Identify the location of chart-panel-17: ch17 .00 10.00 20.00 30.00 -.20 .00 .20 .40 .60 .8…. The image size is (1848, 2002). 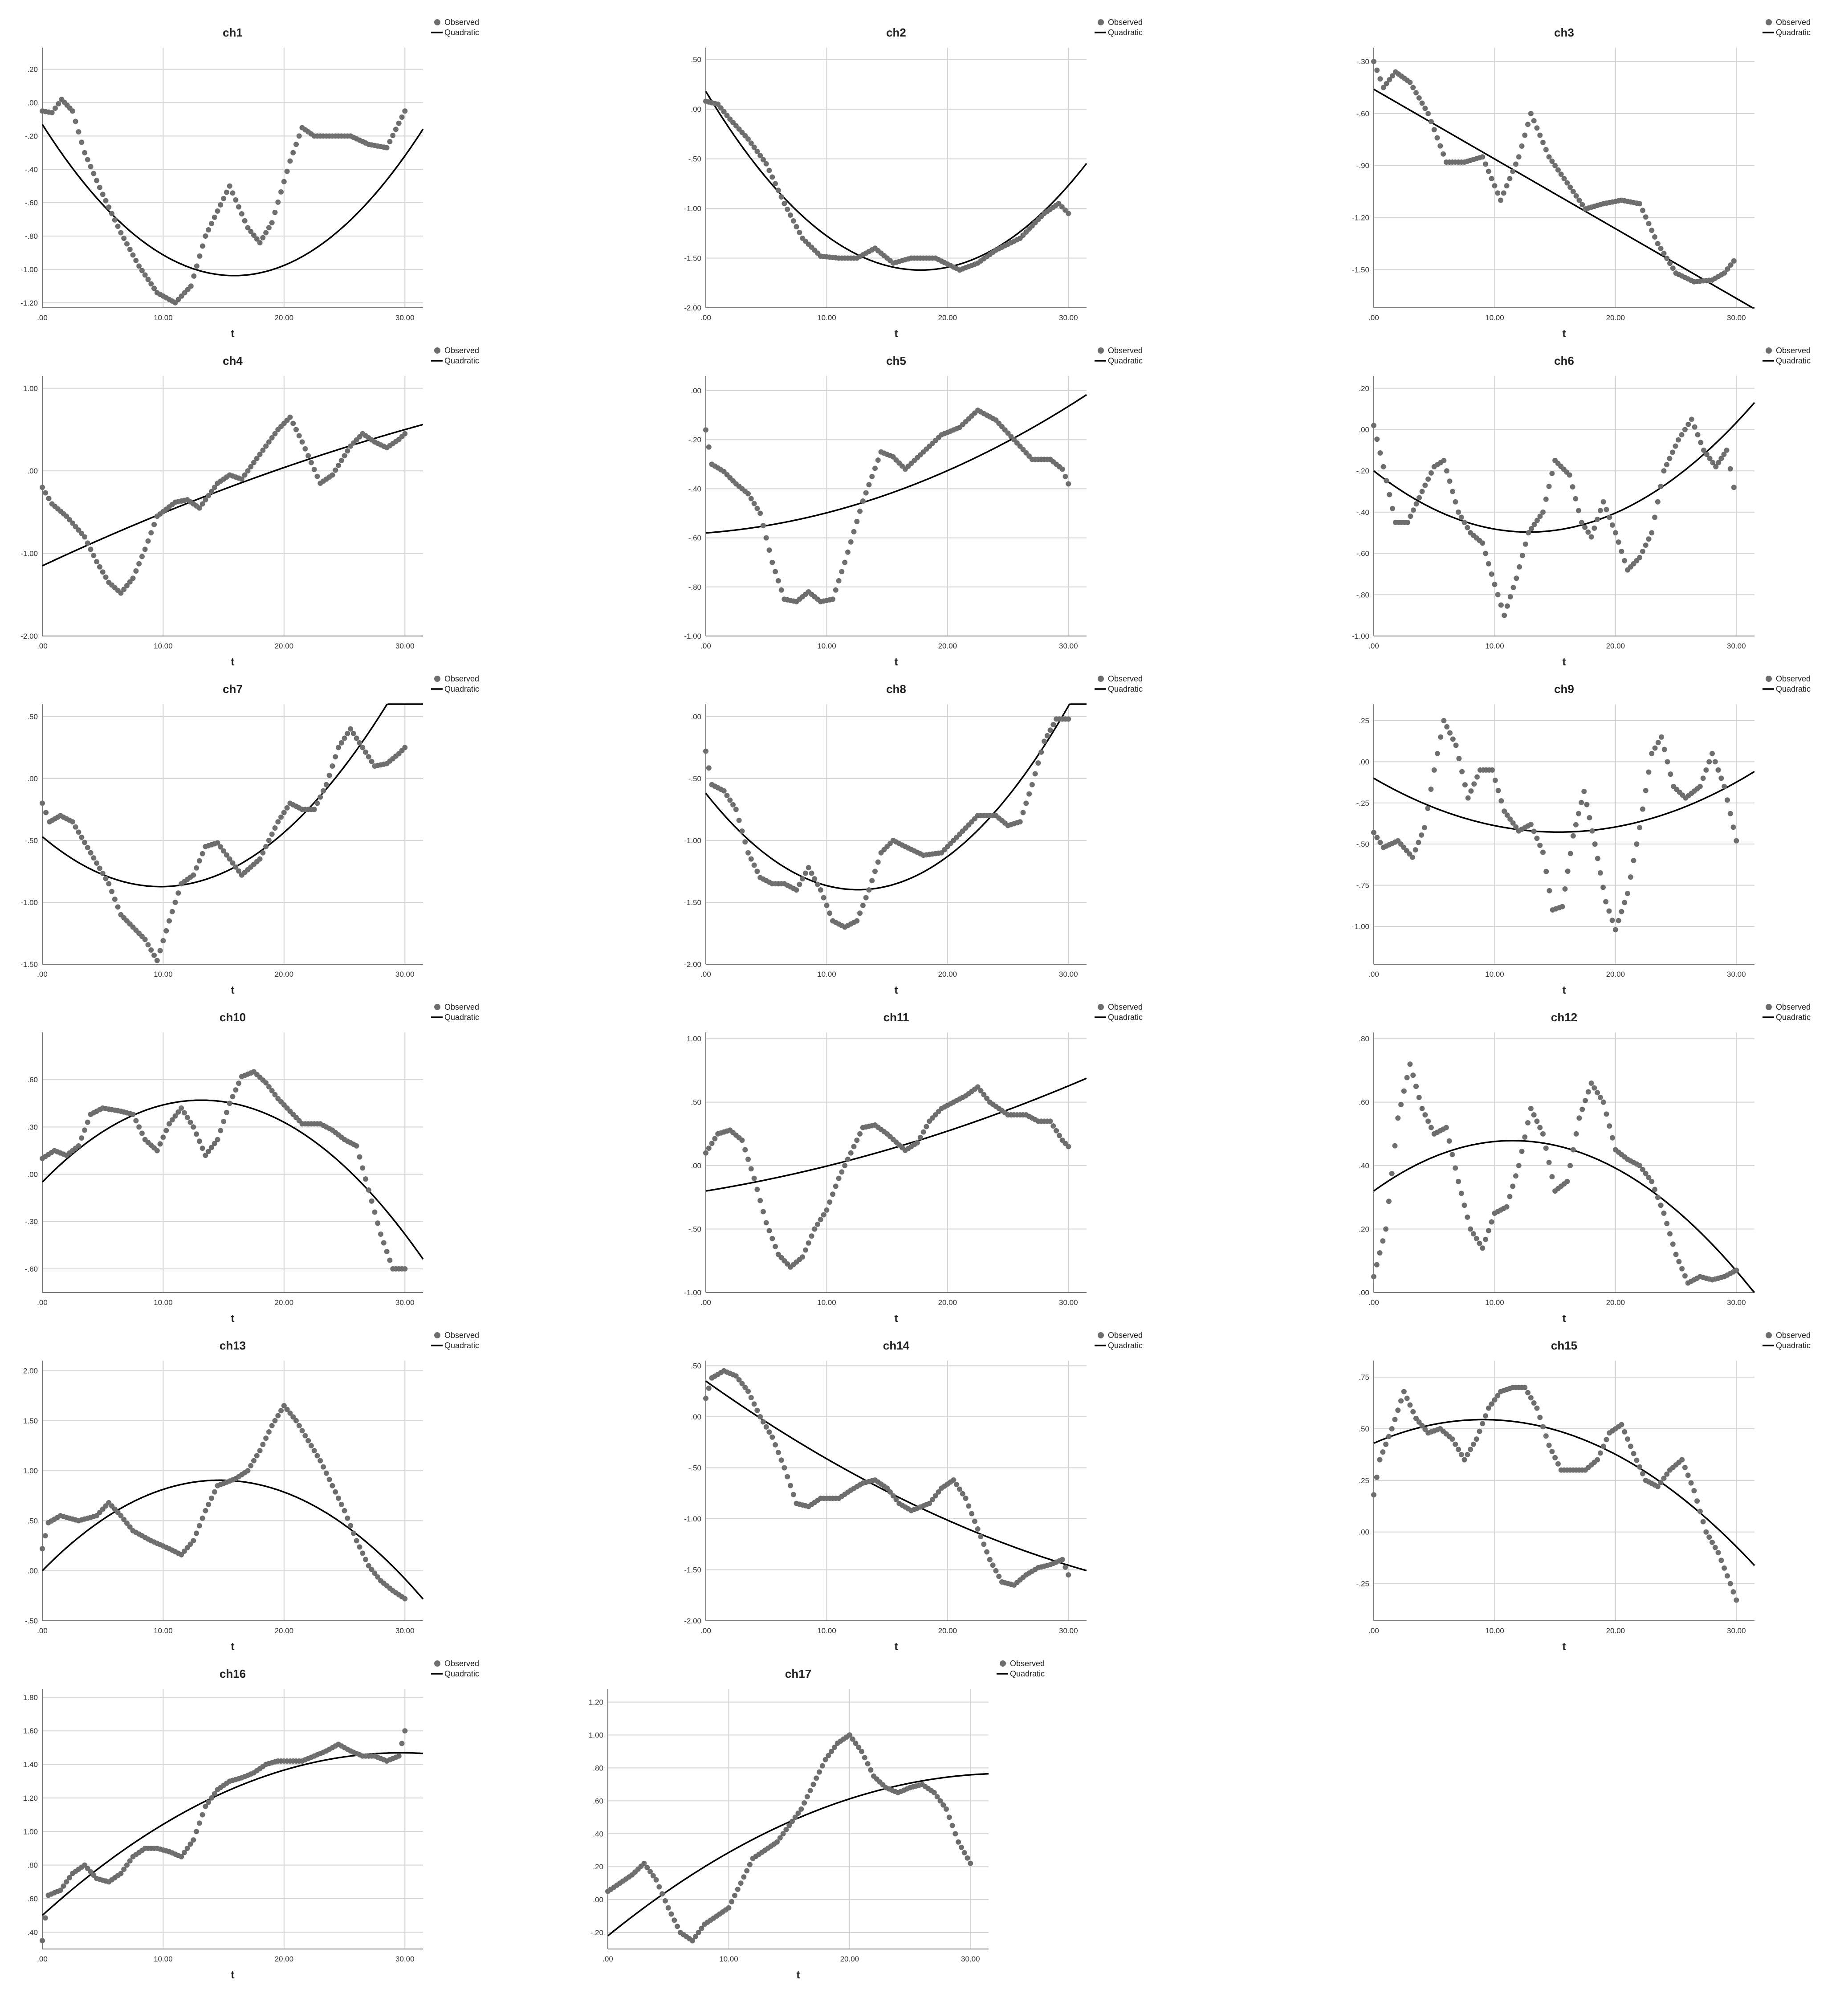
(817, 1820).